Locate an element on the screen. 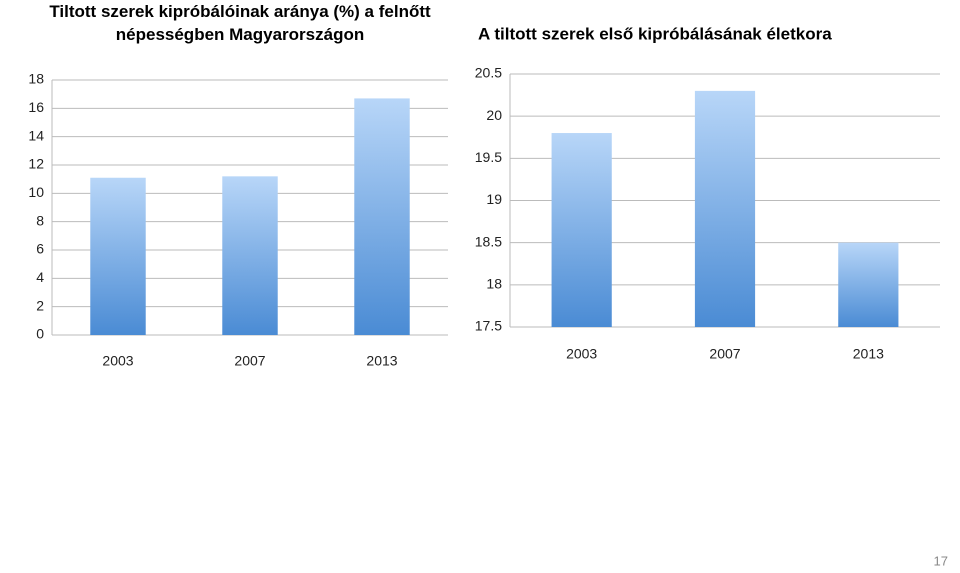  y-tick-label: 0 is located at coordinates (40, 334).